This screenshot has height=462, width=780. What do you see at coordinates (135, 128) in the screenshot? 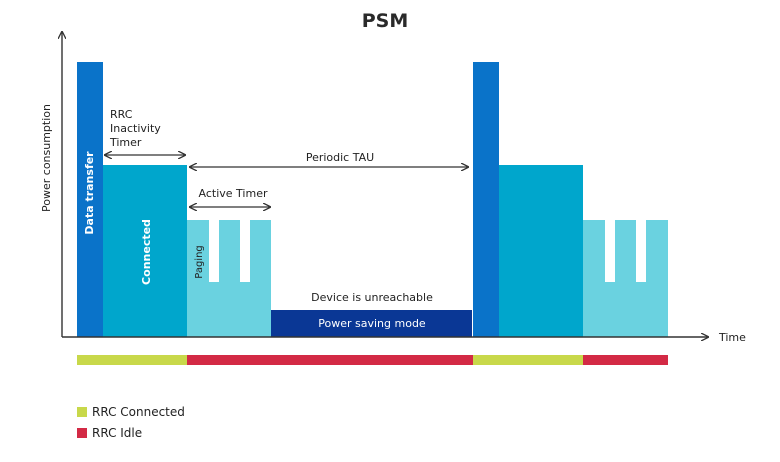
I see `rrc-inactivity-label-2: Inactivity` at bounding box center [135, 128].